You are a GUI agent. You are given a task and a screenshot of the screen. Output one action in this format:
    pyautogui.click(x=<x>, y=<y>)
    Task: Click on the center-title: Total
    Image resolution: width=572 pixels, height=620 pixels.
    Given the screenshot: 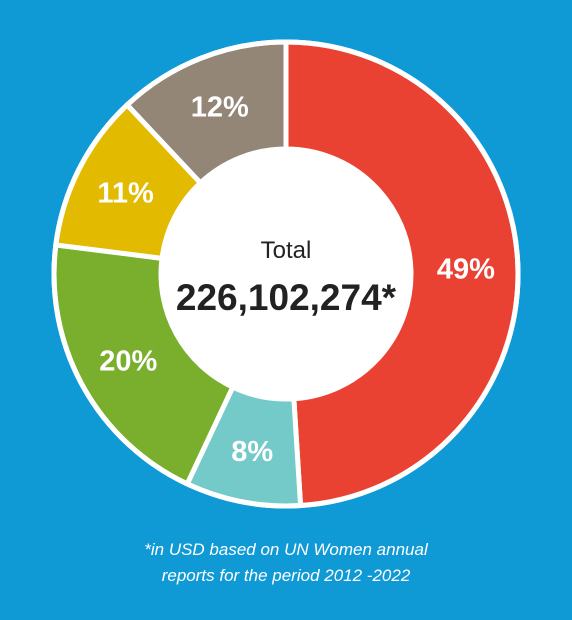 What is the action you would take?
    pyautogui.click(x=286, y=250)
    